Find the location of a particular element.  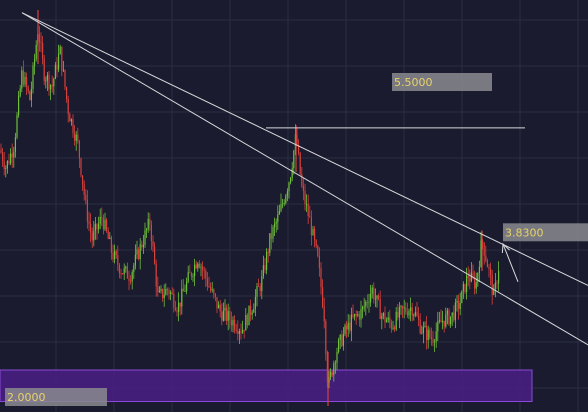

price-label-box is located at coordinates (545, 232).